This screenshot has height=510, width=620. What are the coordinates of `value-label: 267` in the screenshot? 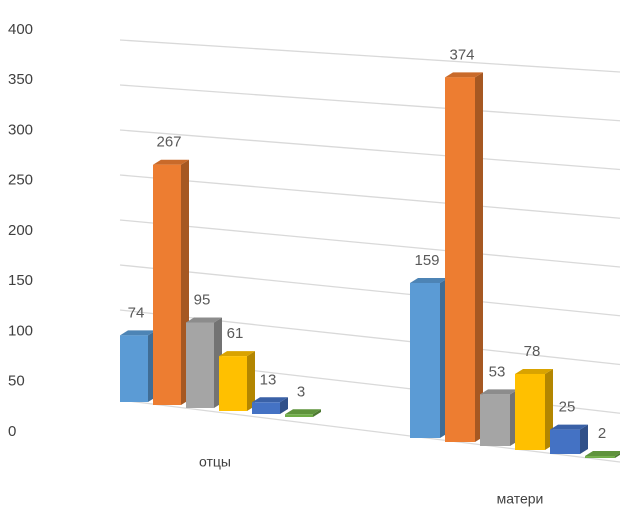 It's located at (168, 142).